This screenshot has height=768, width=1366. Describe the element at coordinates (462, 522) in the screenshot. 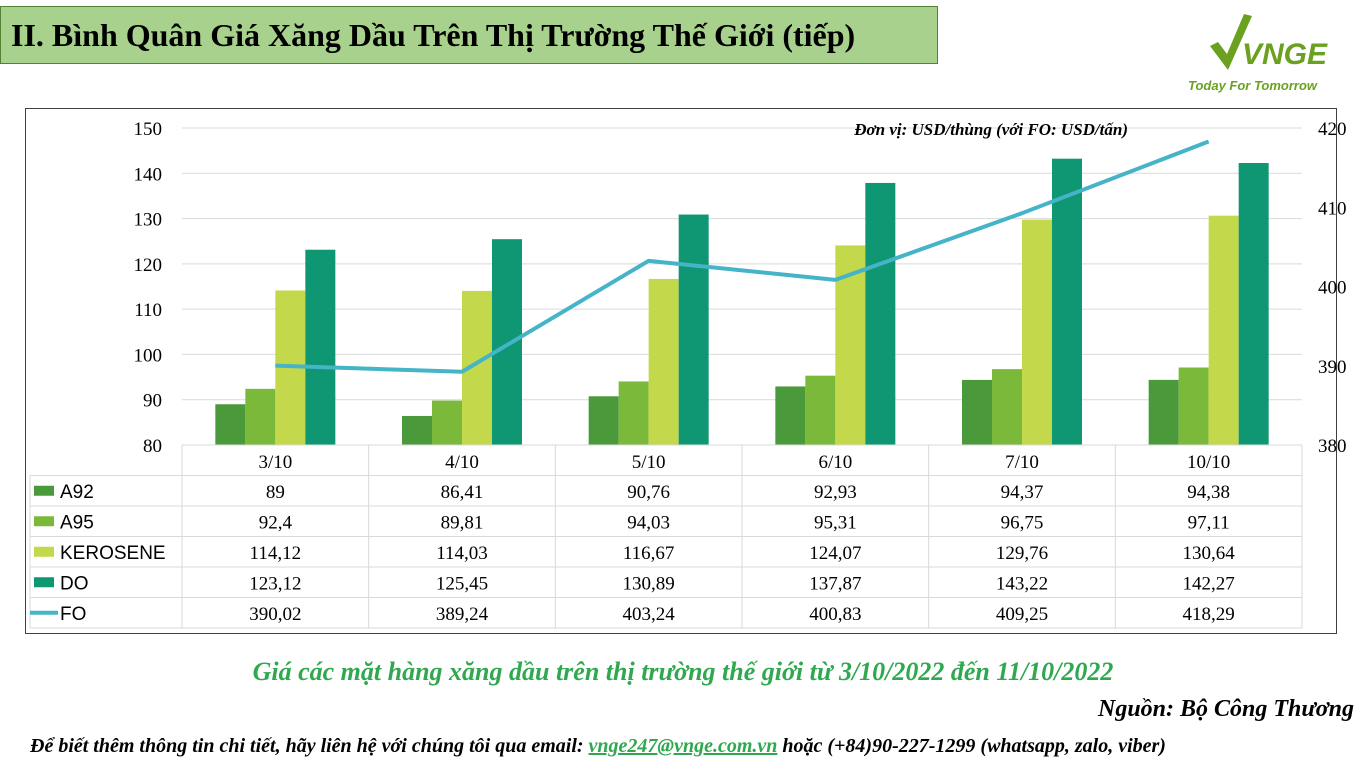

I see `table-value: 89,81` at that location.